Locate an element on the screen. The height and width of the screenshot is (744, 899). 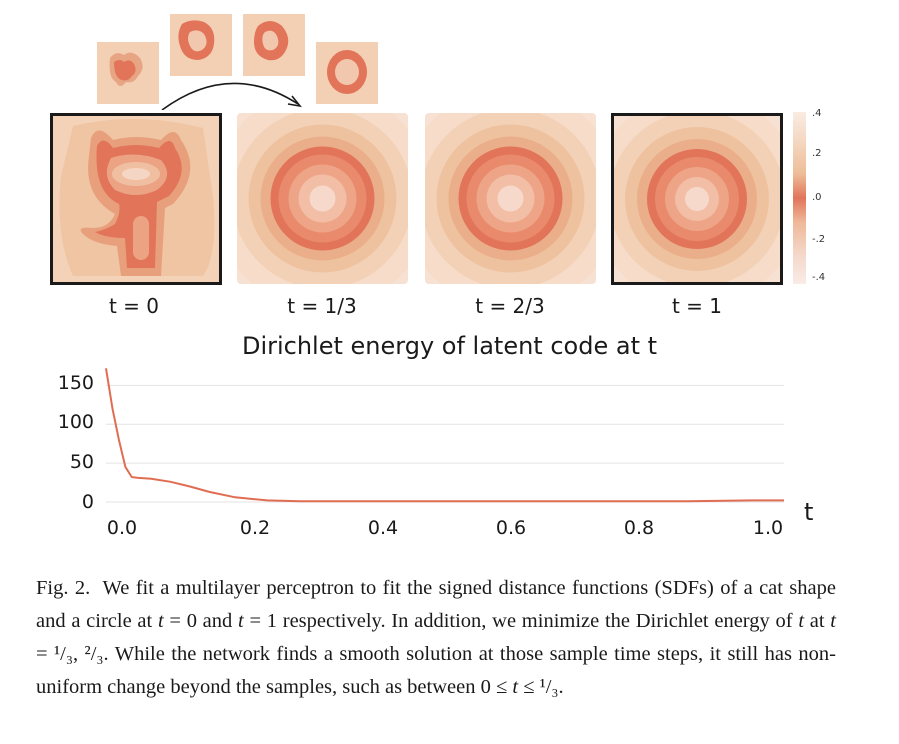
panel-t1 is located at coordinates (697, 199).